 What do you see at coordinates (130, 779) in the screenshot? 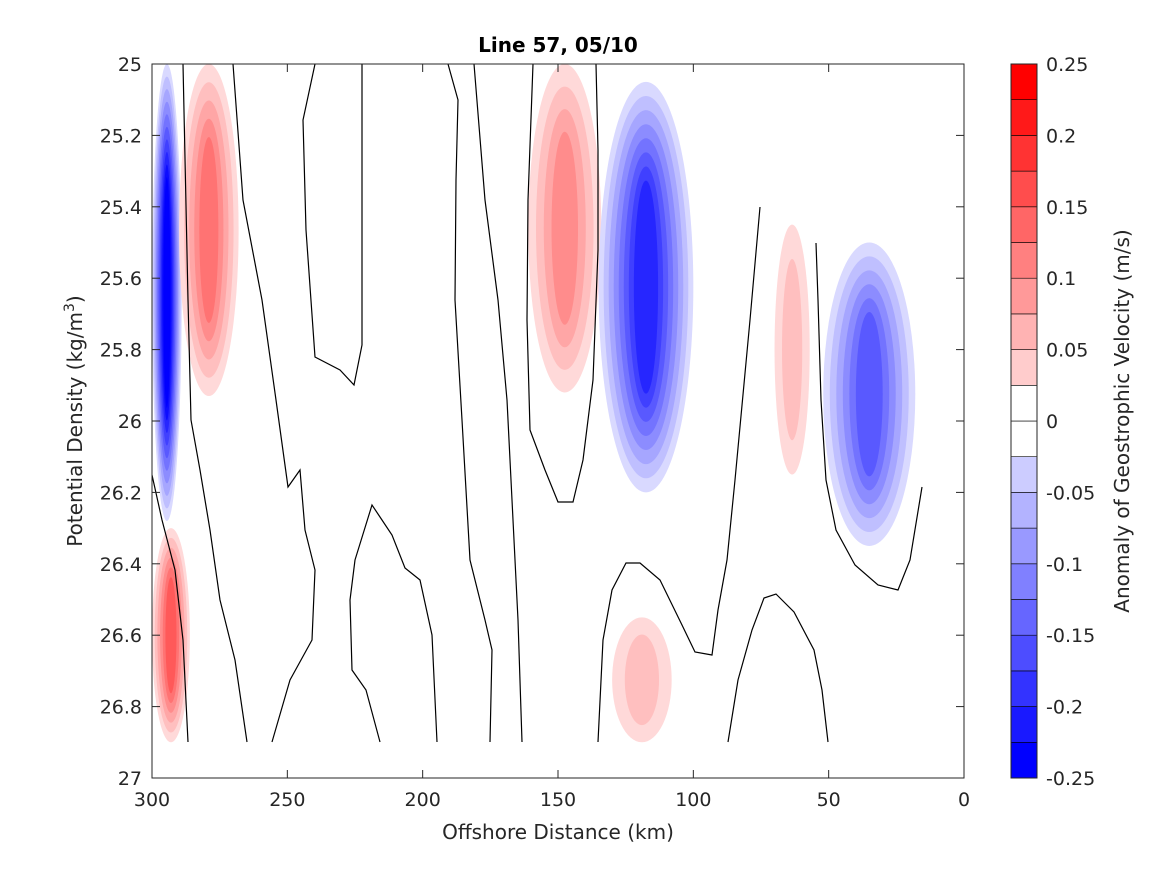
I see `y-tick-label: 27` at bounding box center [130, 779].